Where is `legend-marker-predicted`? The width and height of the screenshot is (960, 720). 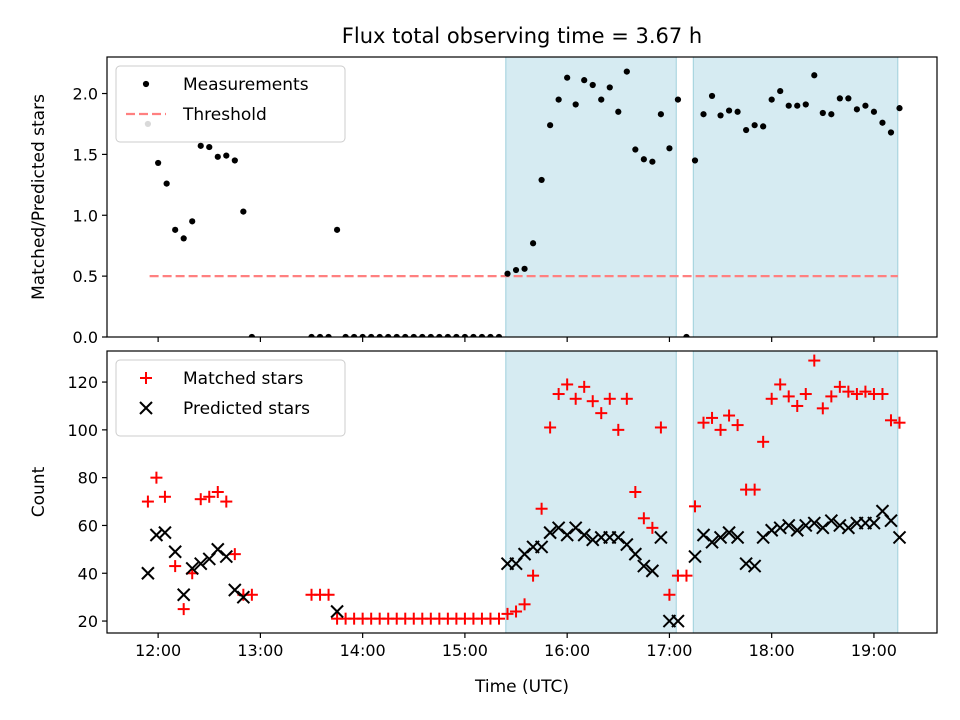
legend-marker-predicted is located at coordinates (146, 408).